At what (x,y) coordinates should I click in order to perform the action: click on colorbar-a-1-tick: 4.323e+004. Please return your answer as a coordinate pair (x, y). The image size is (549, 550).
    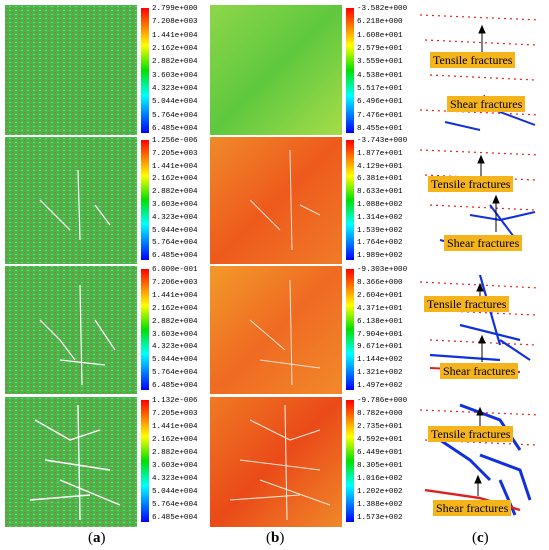
    Looking at the image, I should click on (175, 89).